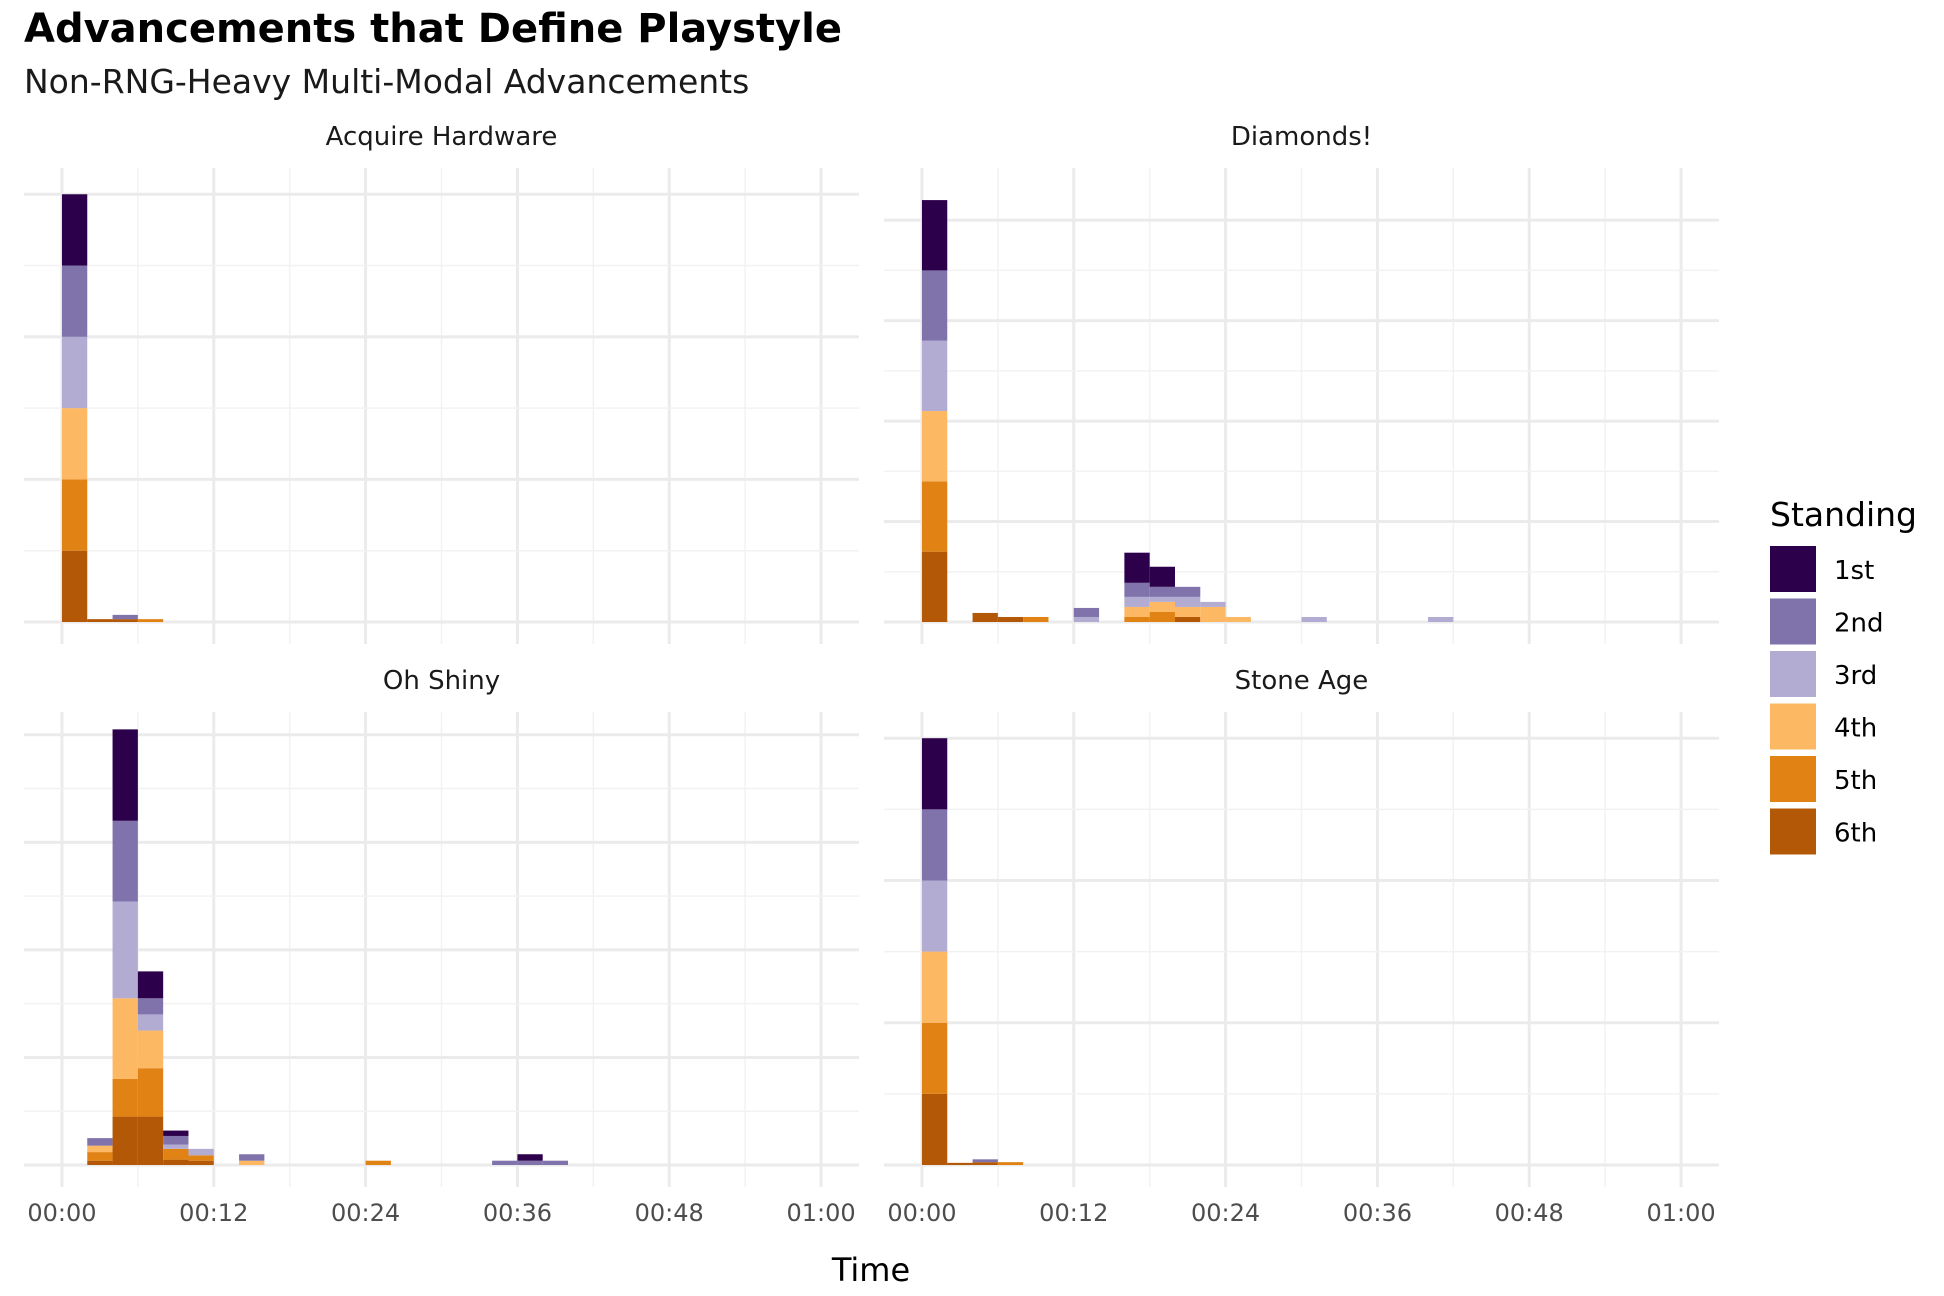 This screenshot has width=1944, height=1296. What do you see at coordinates (669, 1213) in the screenshot?
I see `x-tick-label: 00:48` at bounding box center [669, 1213].